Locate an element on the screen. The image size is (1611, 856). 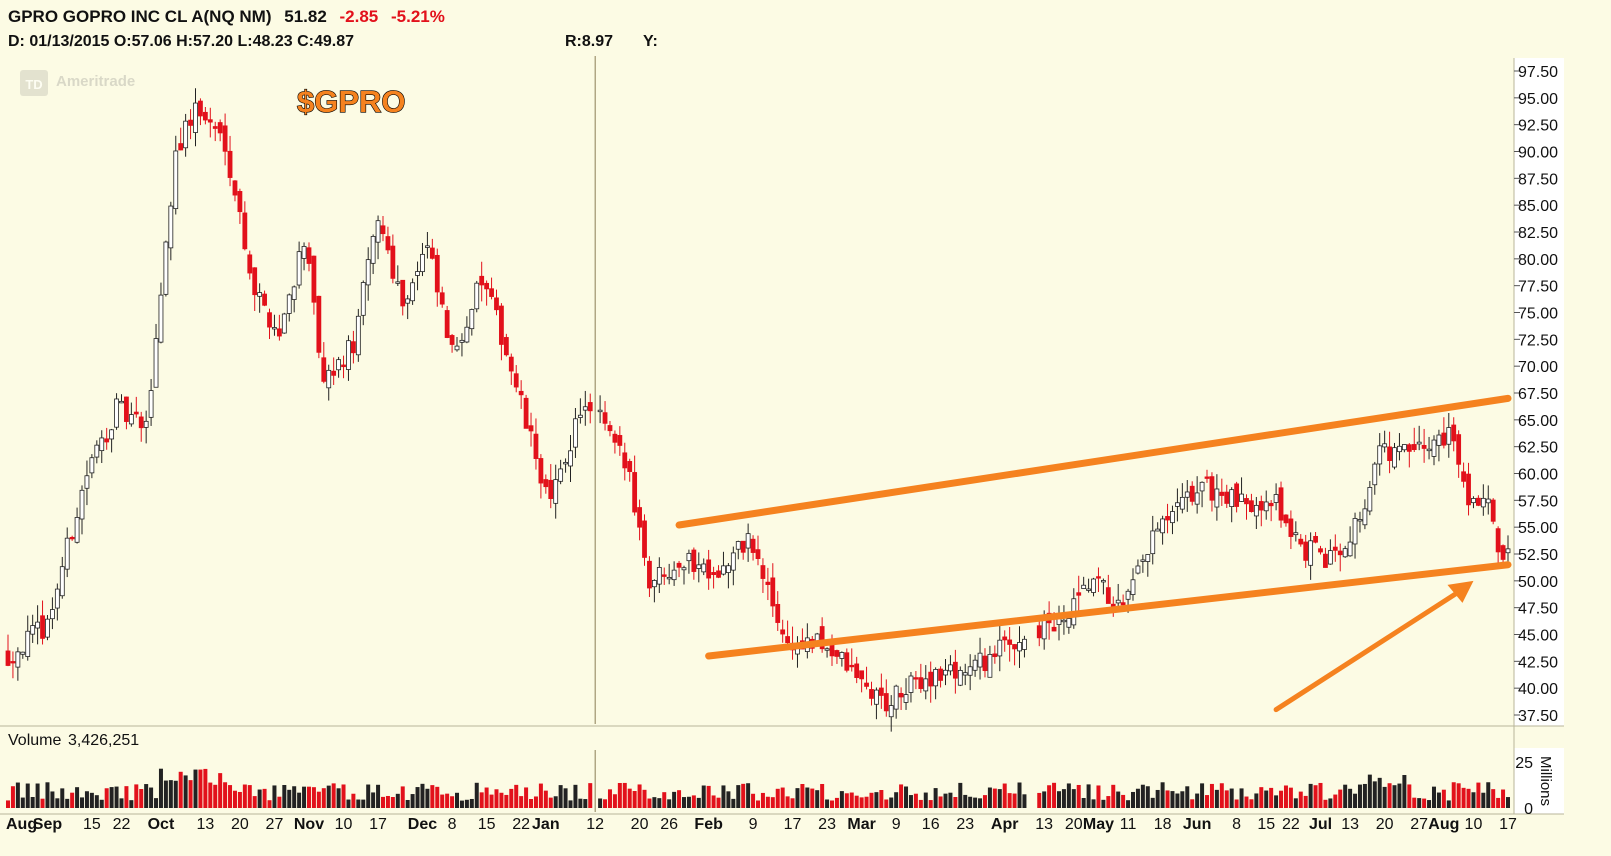
volume-axis-ticks: 25 0 is located at coordinates (1524, 786).